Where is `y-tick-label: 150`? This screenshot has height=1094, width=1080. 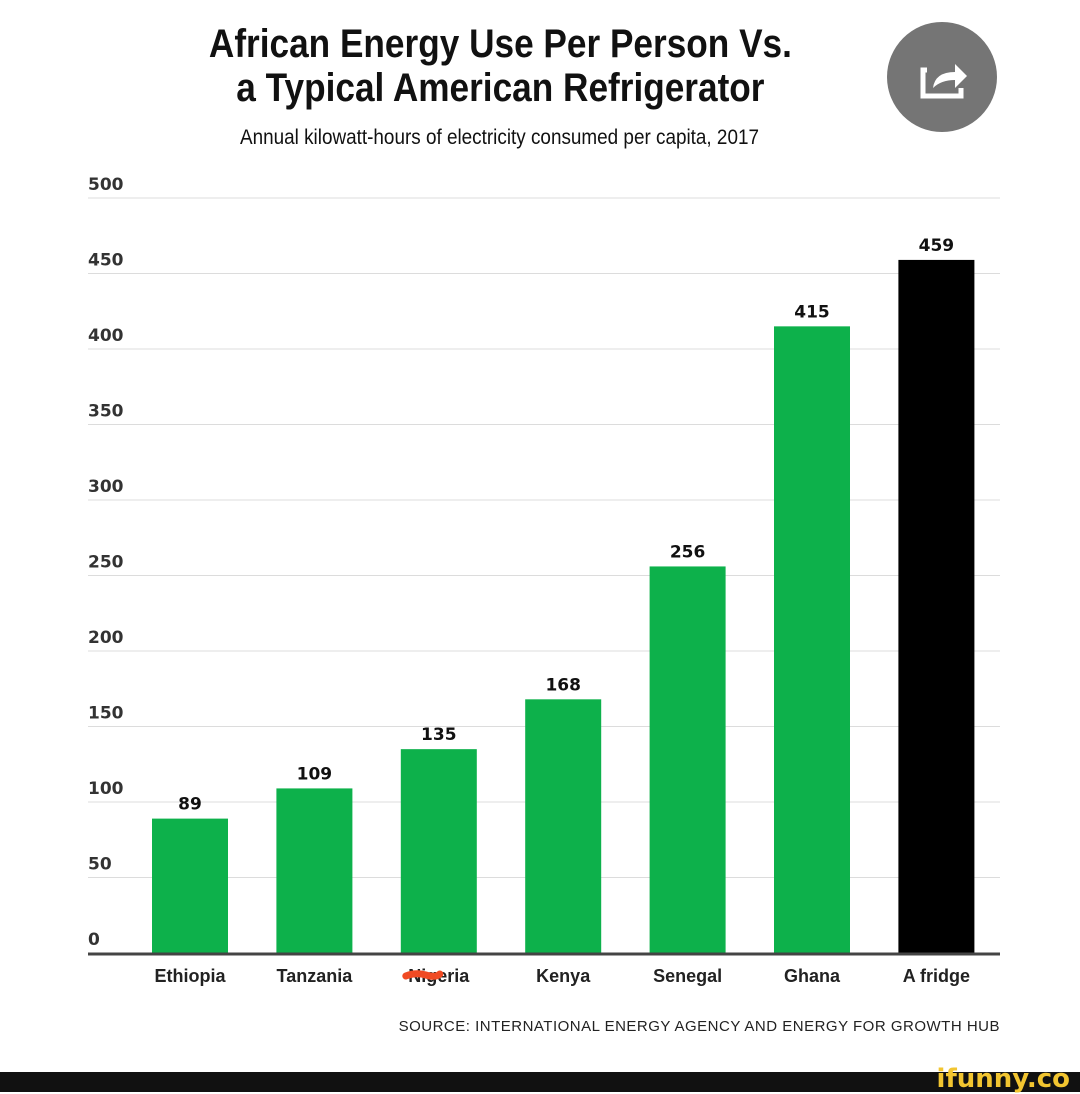 y-tick-label: 150 is located at coordinates (106, 714).